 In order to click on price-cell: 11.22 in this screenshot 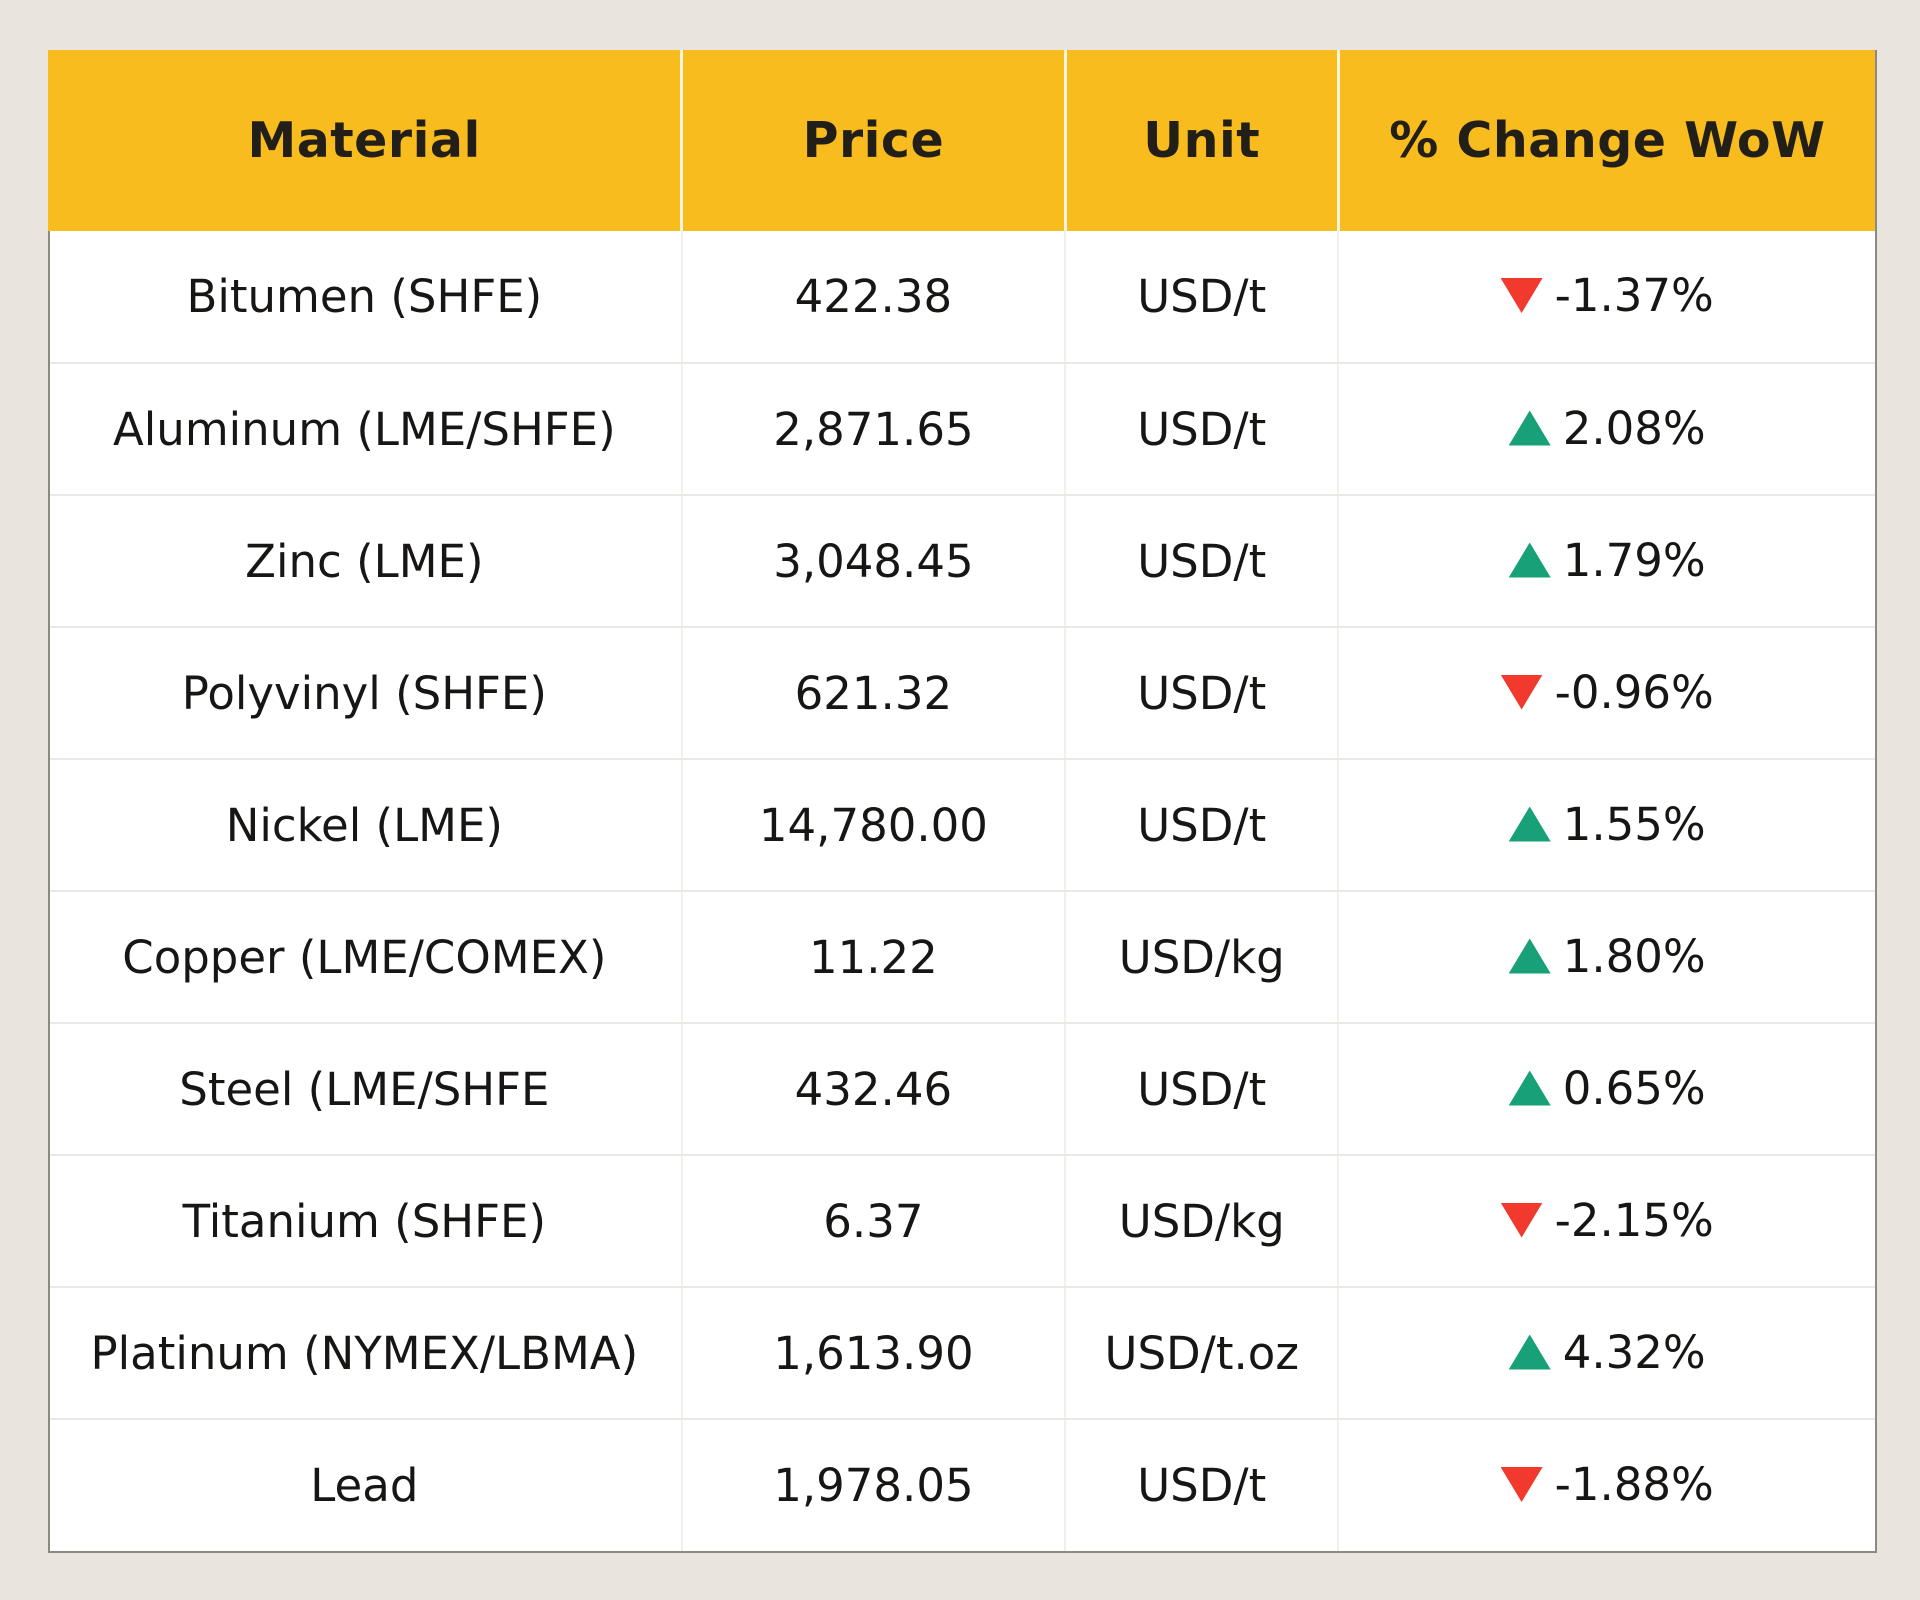, I will do `click(874, 957)`.